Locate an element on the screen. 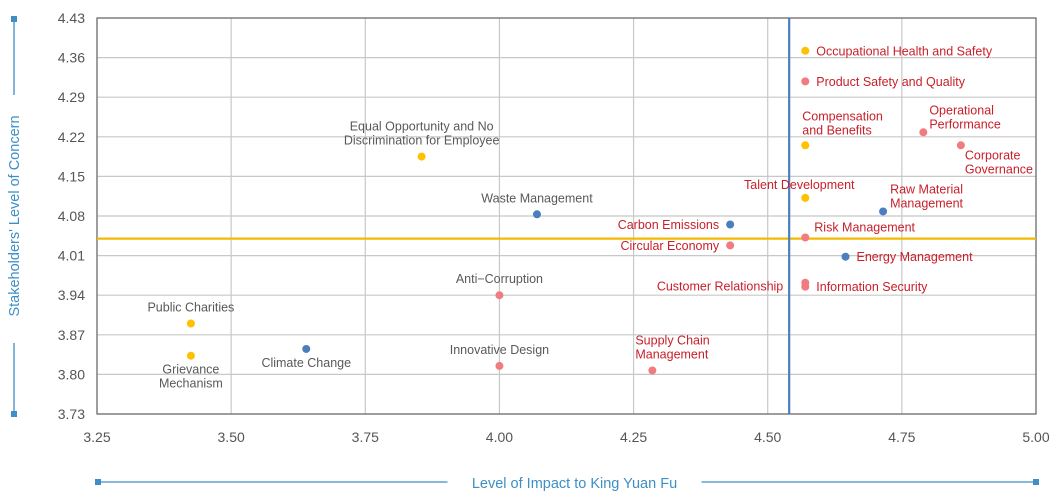 The width and height of the screenshot is (1054, 492). x-tick-label: 4.75 is located at coordinates (901, 437).